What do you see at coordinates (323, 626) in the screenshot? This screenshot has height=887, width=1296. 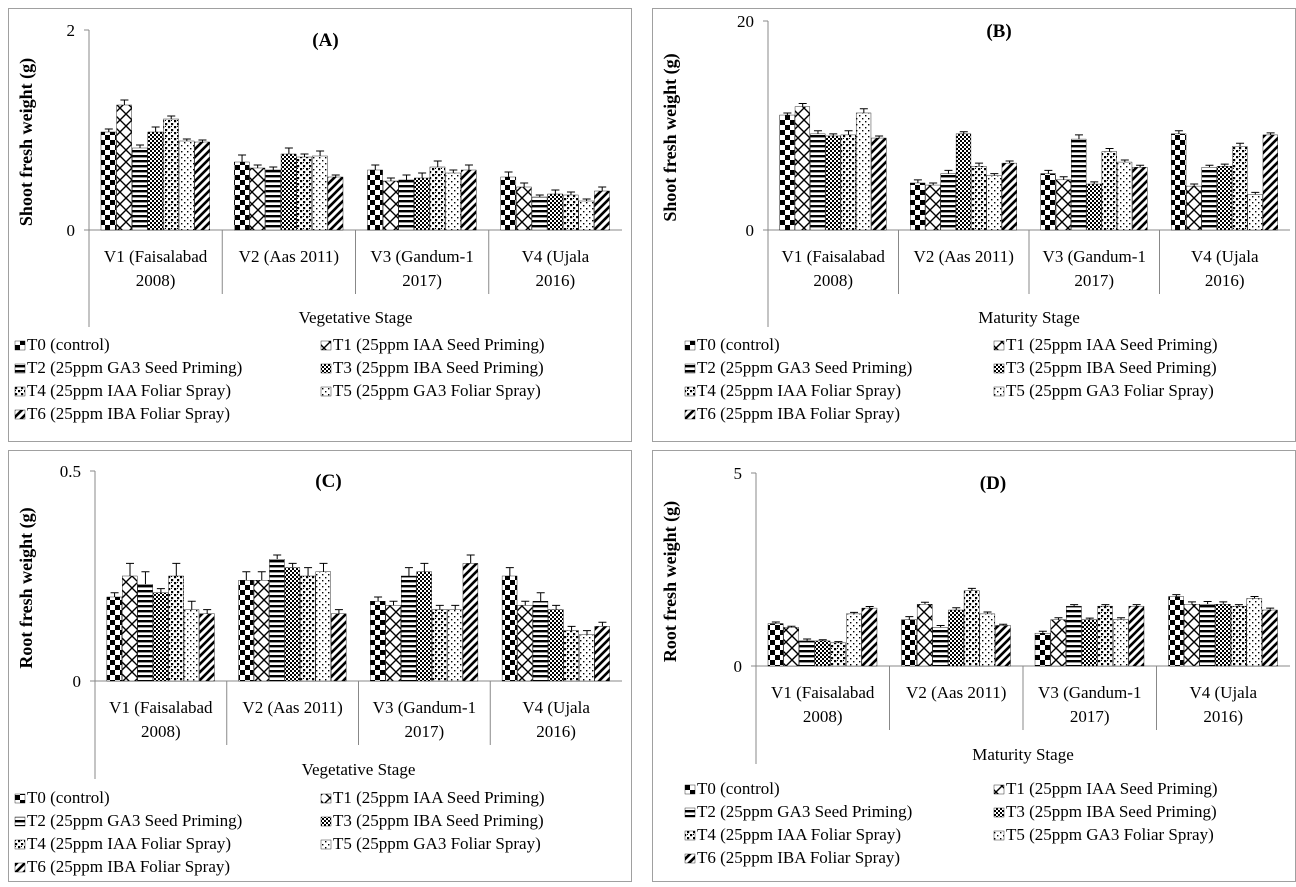 I see `bar-c-t5-v2` at bounding box center [323, 626].